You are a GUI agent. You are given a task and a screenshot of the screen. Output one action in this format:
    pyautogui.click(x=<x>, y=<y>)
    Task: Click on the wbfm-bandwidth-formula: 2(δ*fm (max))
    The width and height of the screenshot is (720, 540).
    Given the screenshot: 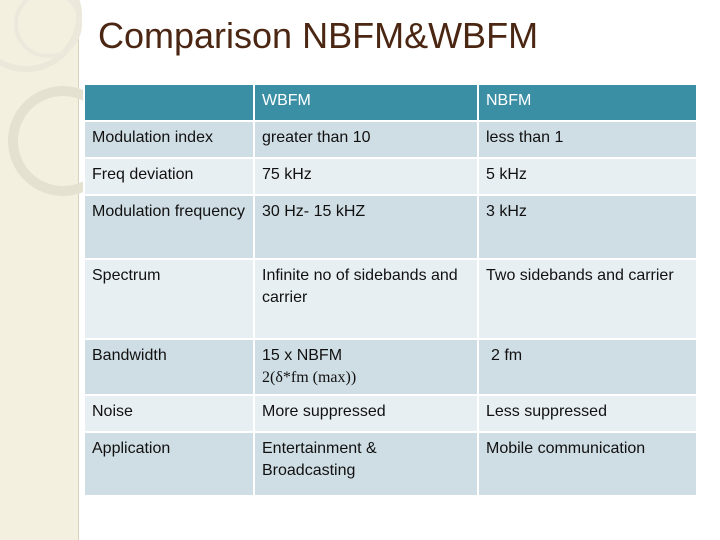 What is the action you would take?
    pyautogui.click(x=309, y=377)
    